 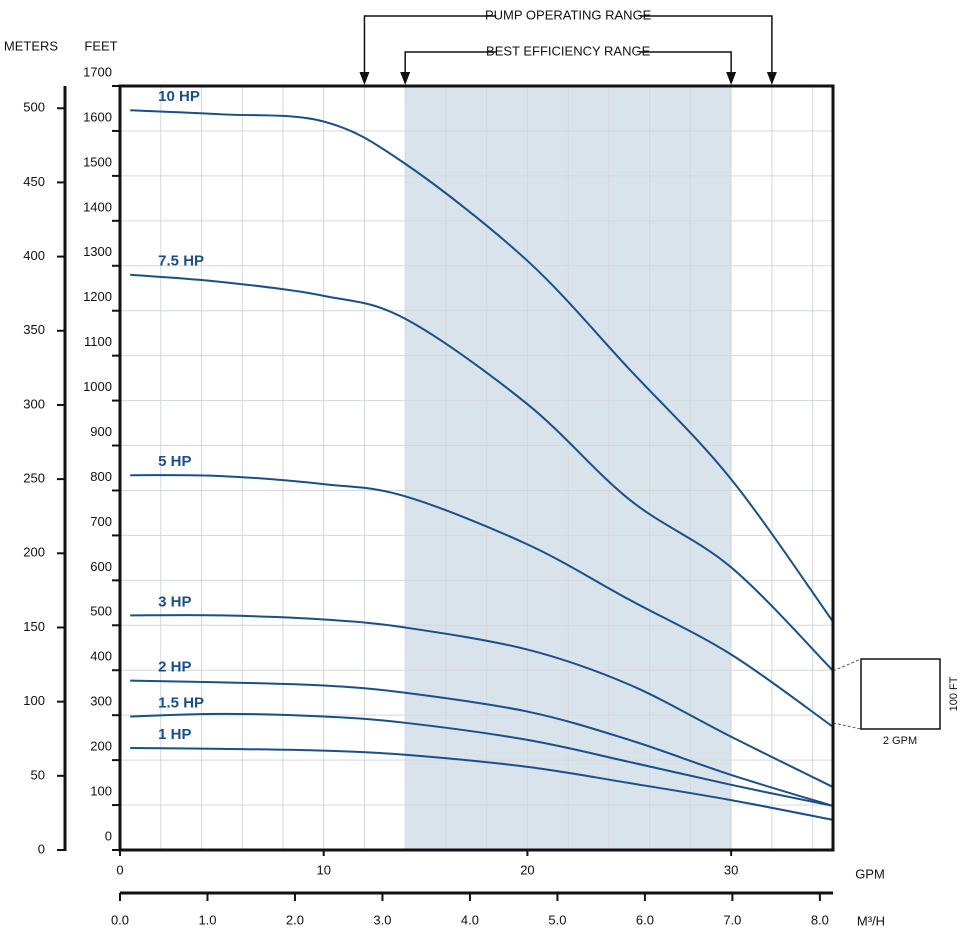 What do you see at coordinates (97, 251) in the screenshot?
I see `y-tick-label: 1300` at bounding box center [97, 251].